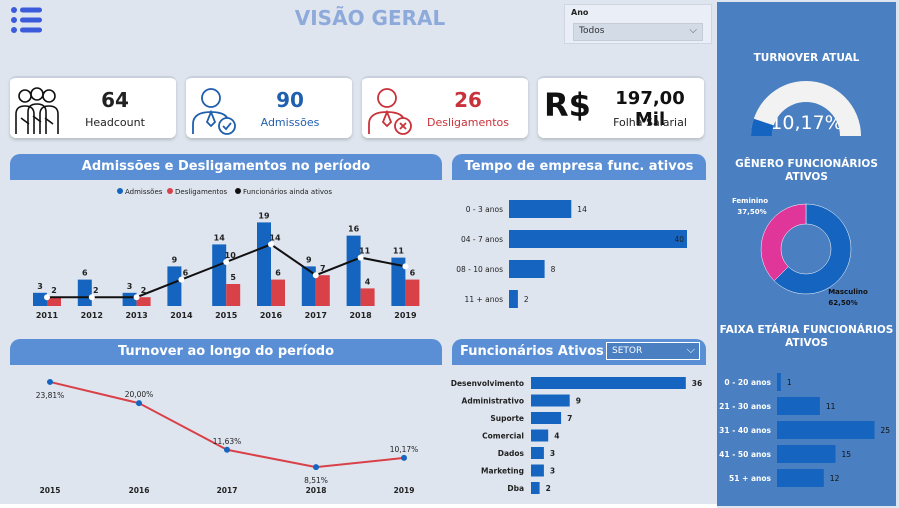 The image size is (899, 508). Describe the element at coordinates (762, 127) in the screenshot. I see `gauge-fill` at that location.